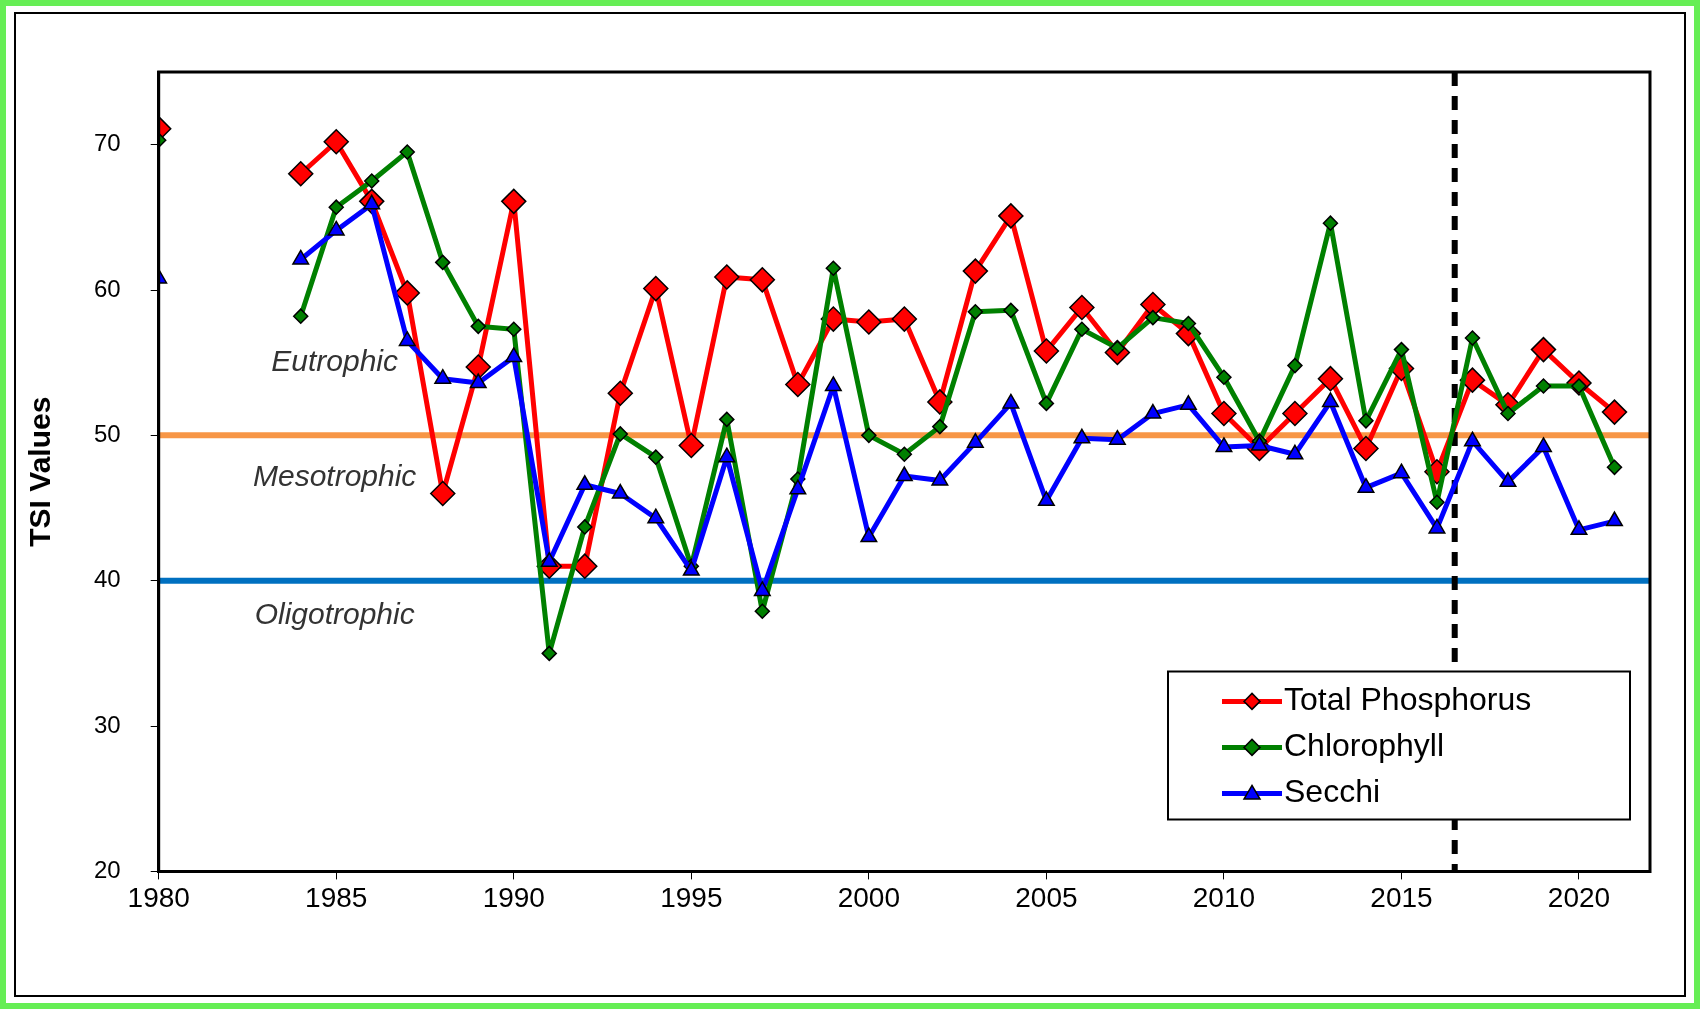 This screenshot has width=1700, height=1009. What do you see at coordinates (334, 613) in the screenshot?
I see `annotation: Oligotrophic` at bounding box center [334, 613].